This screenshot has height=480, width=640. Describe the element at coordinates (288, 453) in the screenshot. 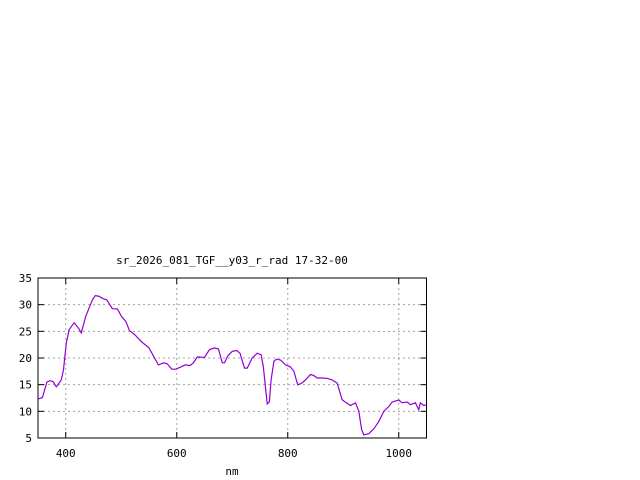

I see `x-tick-label: 800` at that location.